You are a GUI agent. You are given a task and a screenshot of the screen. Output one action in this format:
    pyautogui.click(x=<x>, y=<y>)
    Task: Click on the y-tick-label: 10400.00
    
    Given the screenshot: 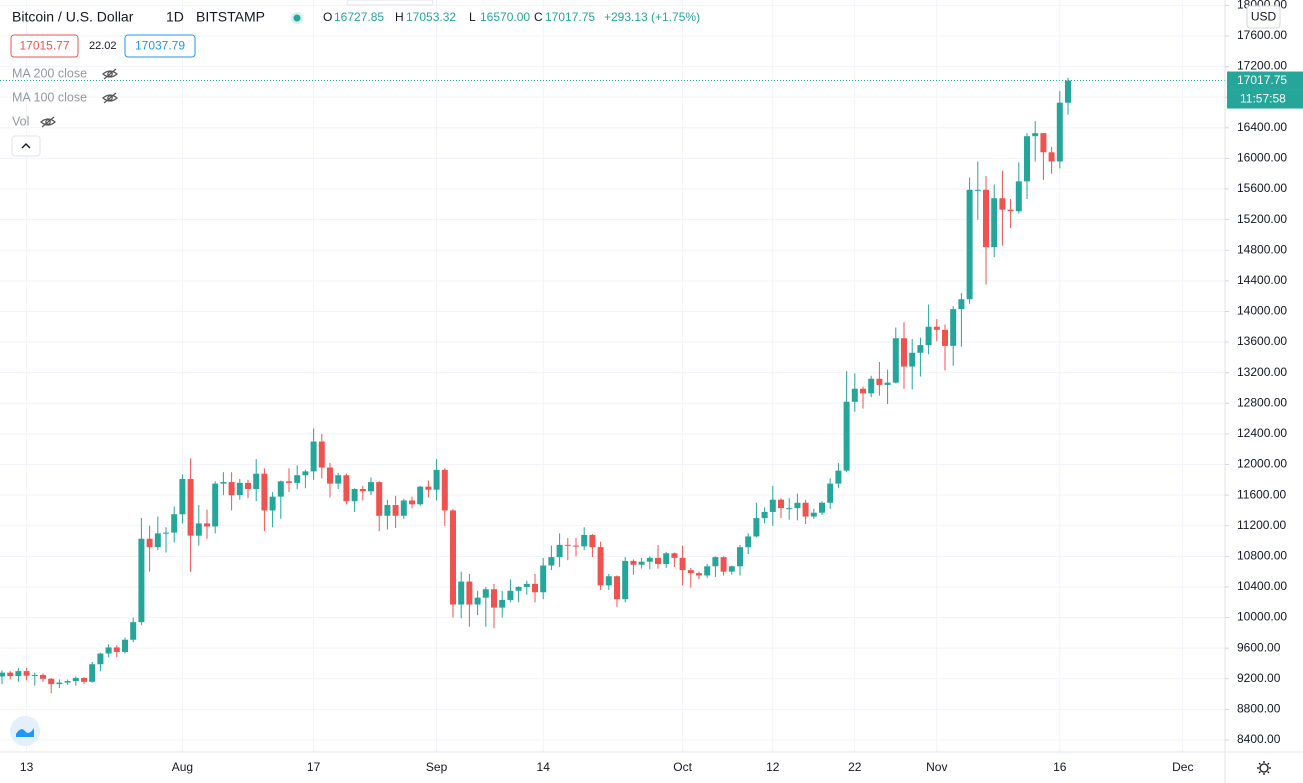 What is the action you would take?
    pyautogui.click(x=1262, y=586)
    